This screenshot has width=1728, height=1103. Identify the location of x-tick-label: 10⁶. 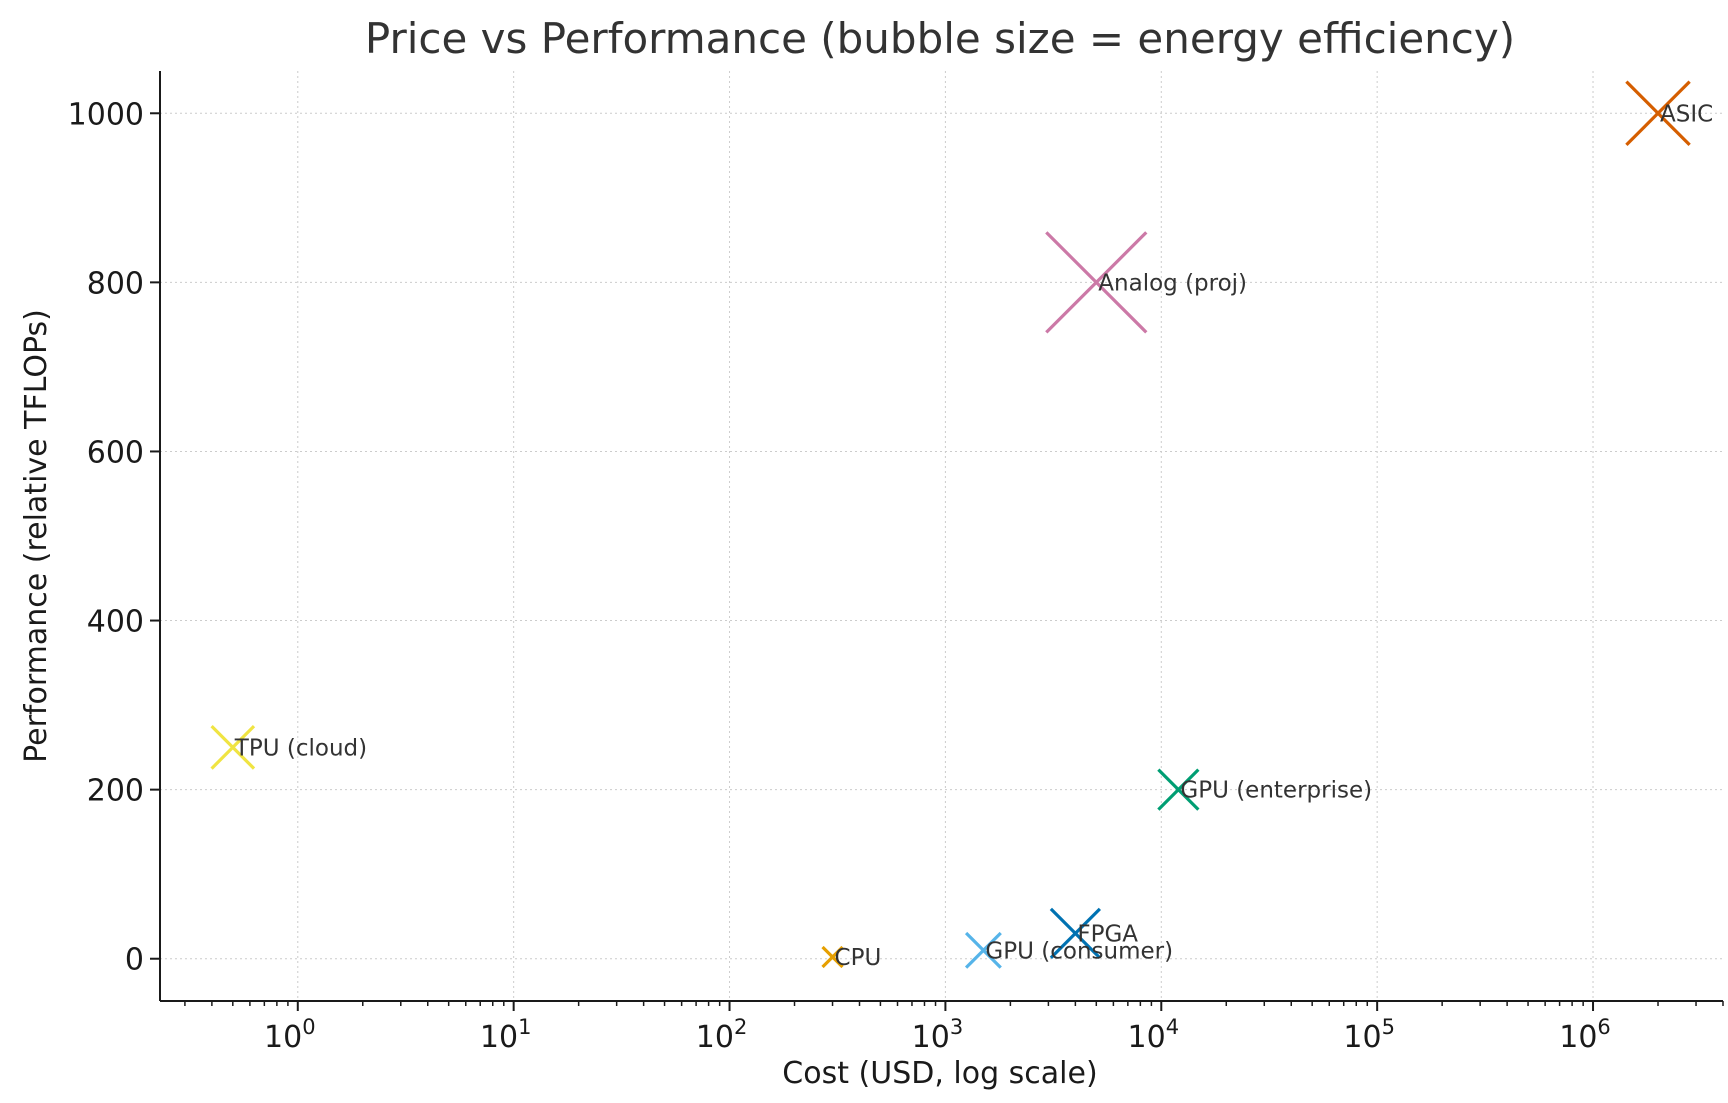
(1585, 1035).